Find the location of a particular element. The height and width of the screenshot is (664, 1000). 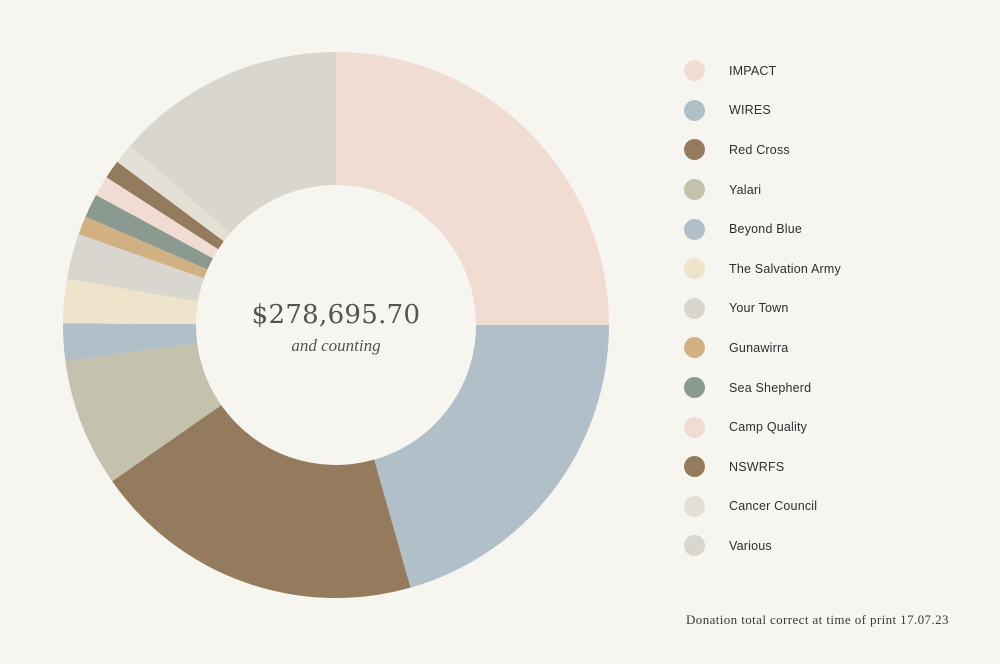

slice-camp-quality is located at coordinates (157, 218).